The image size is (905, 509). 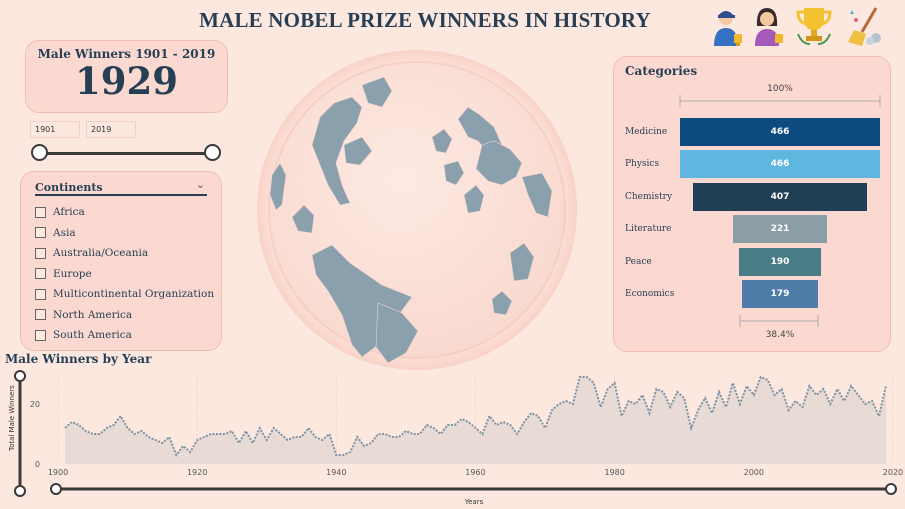 What do you see at coordinates (780, 101) in the screenshot?
I see `funnel-top-bracket` at bounding box center [780, 101].